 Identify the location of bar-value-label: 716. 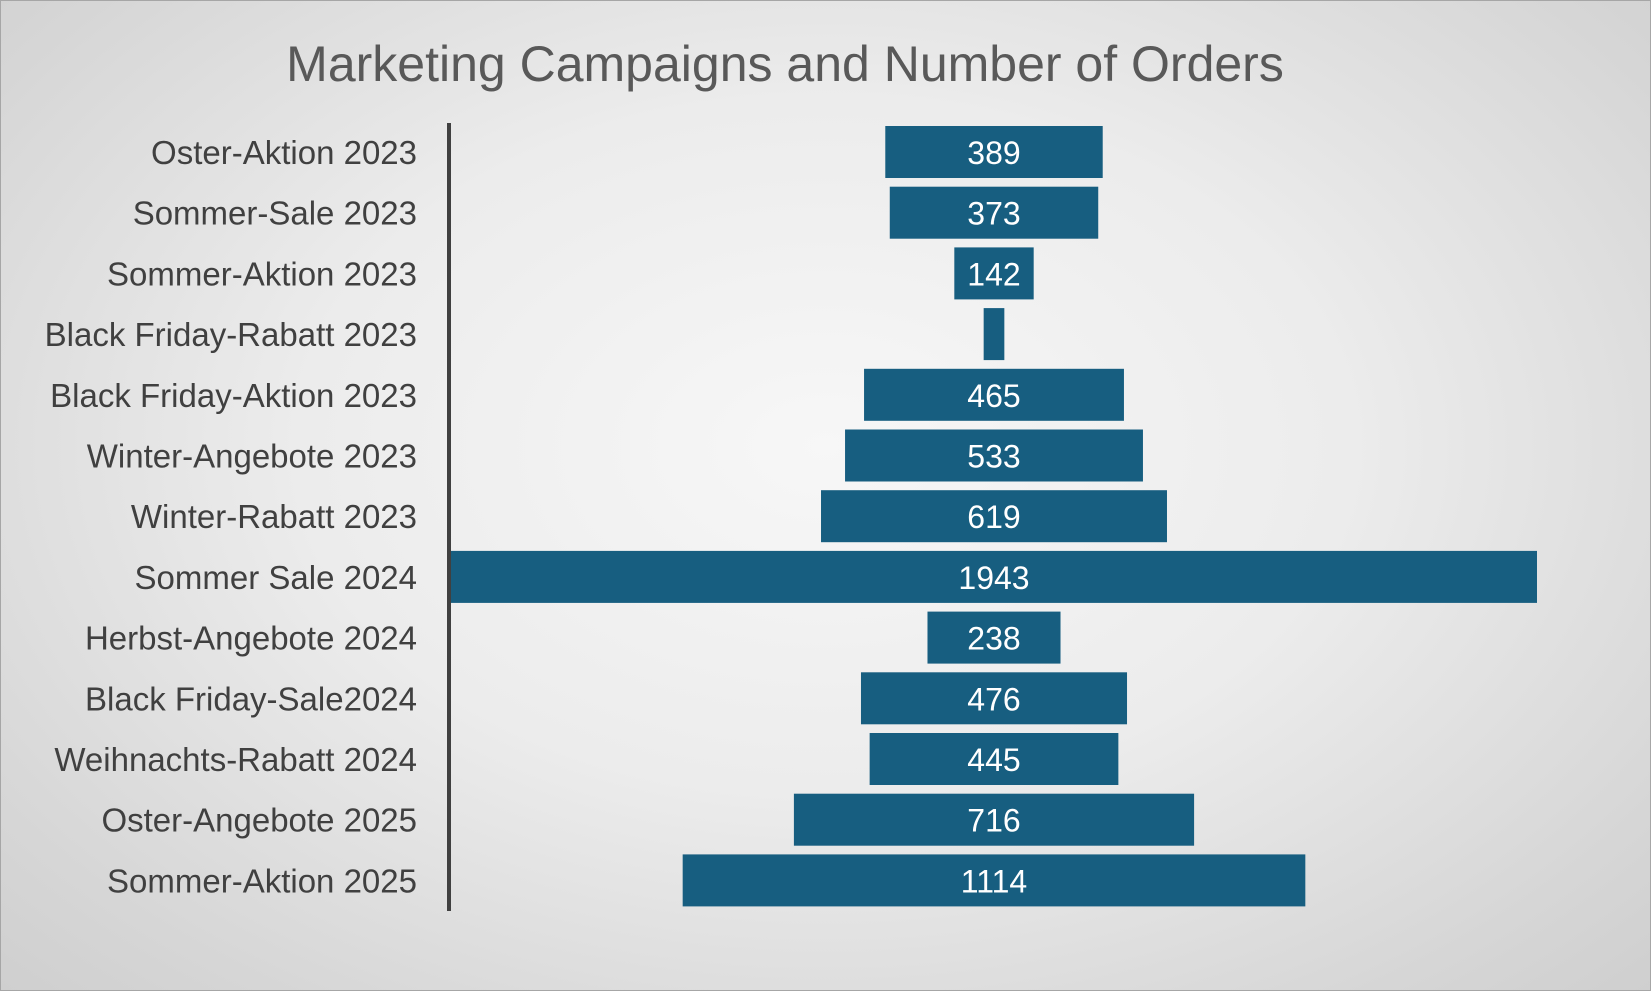
(993, 821).